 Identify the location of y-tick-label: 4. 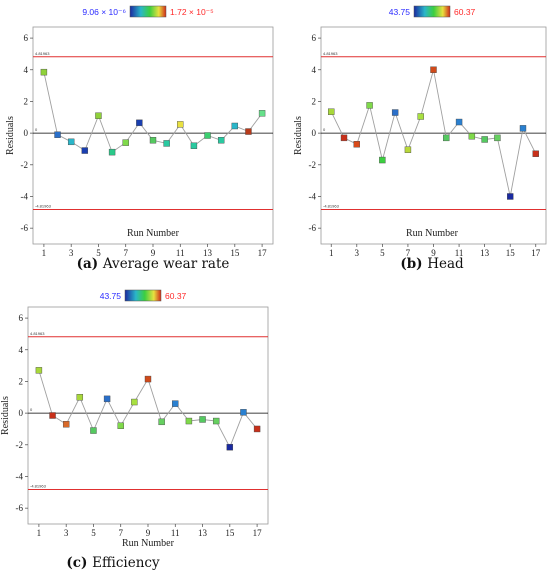
(314, 70).